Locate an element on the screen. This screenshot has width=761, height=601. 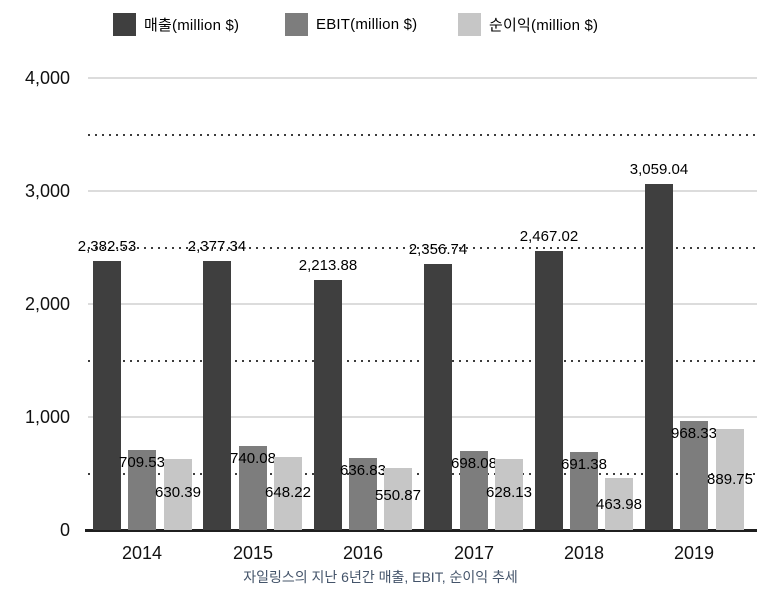
bar-net-income-2018 is located at coordinates (619, 503).